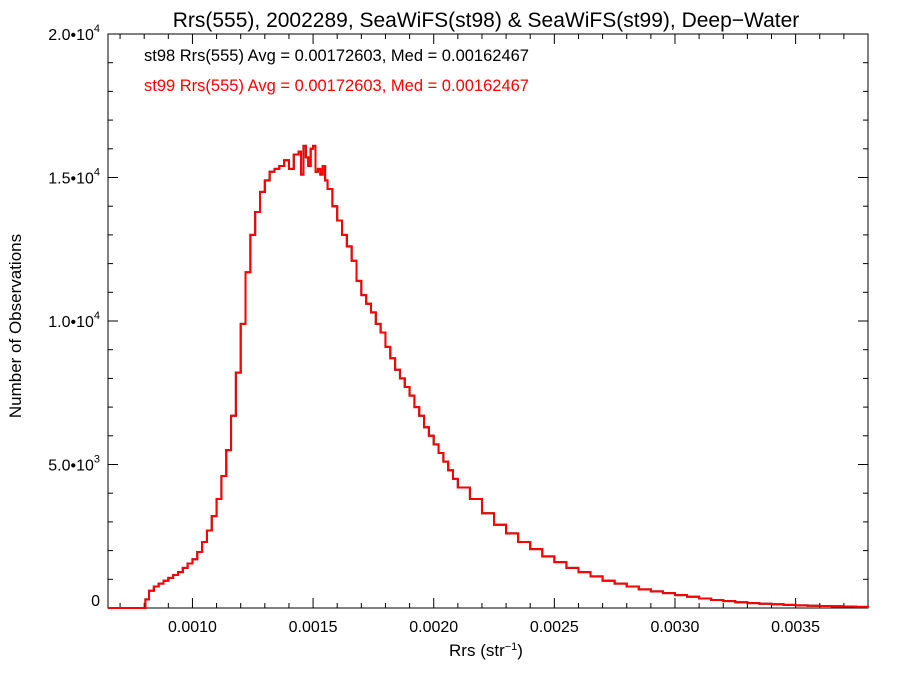 Image resolution: width=900 pixels, height=675 pixels. What do you see at coordinates (74, 33) in the screenshot?
I see `y-tick-label: 2.0•104` at bounding box center [74, 33].